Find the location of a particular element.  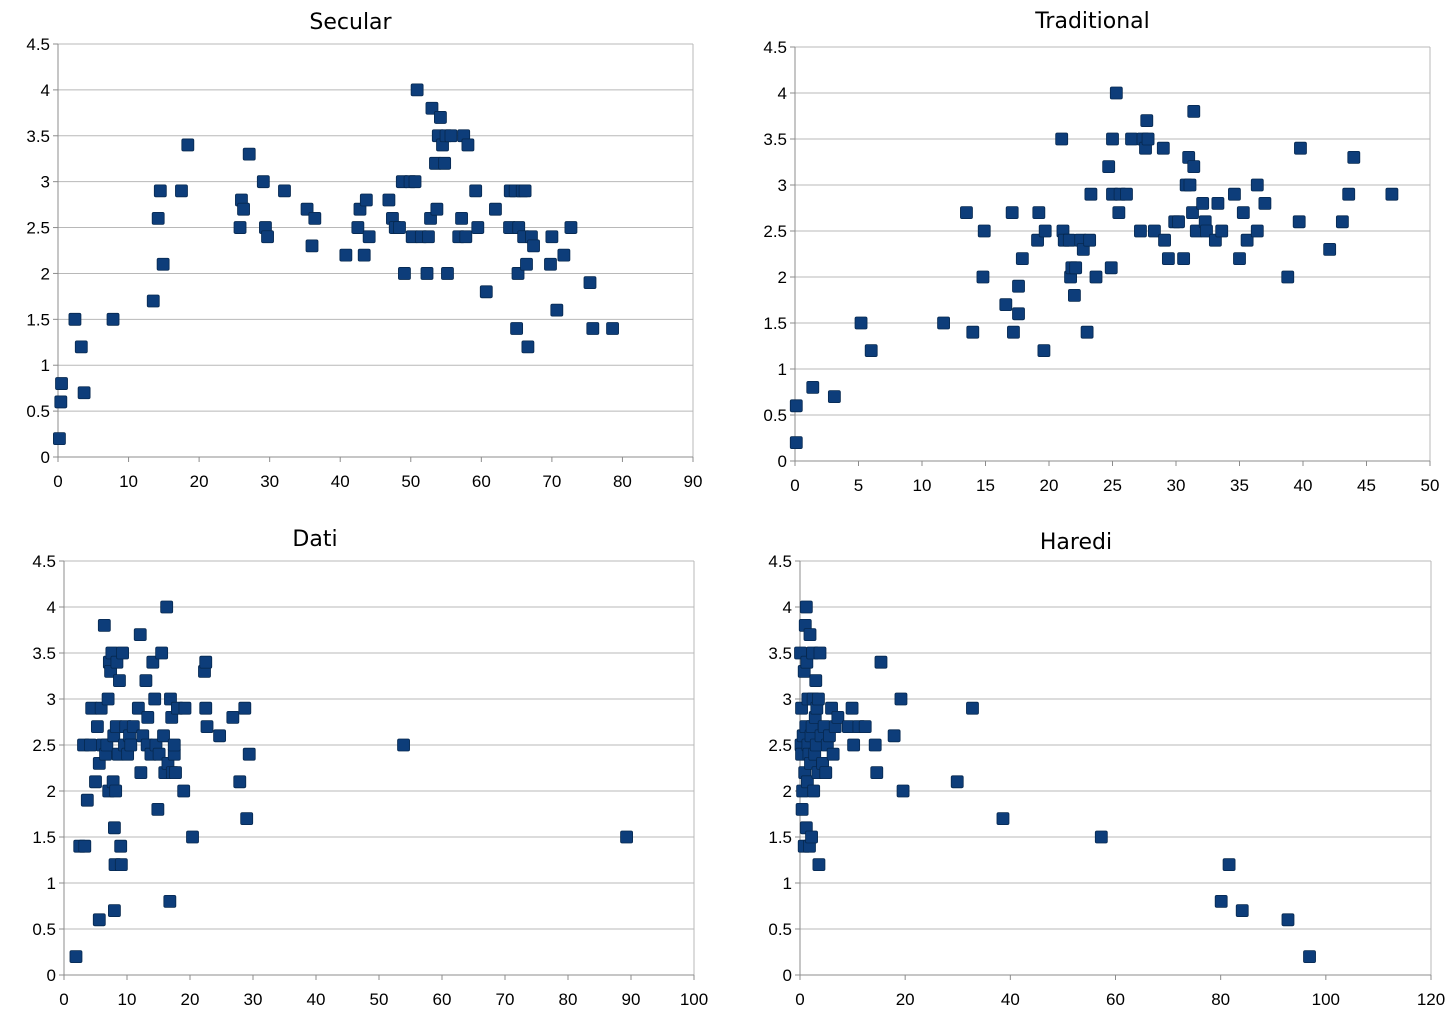

chart-title: Dati is located at coordinates (315, 539).